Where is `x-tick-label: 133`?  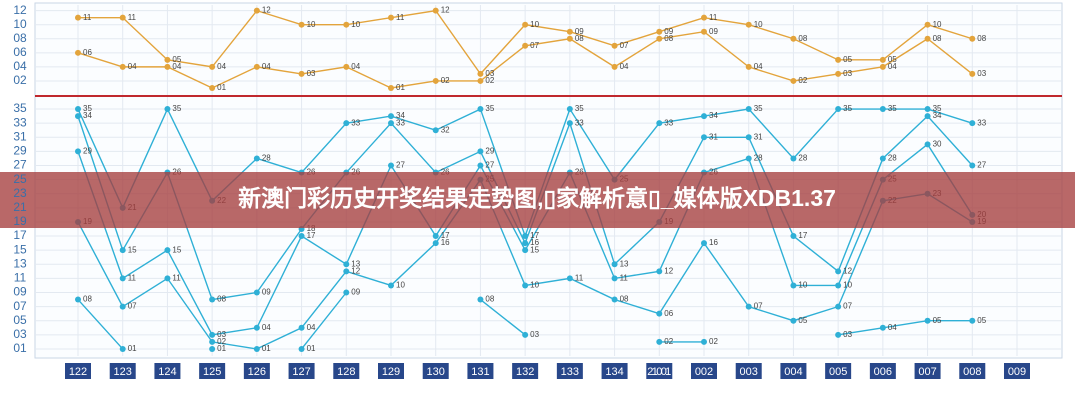
x-tick-label: 133 is located at coordinates (570, 372).